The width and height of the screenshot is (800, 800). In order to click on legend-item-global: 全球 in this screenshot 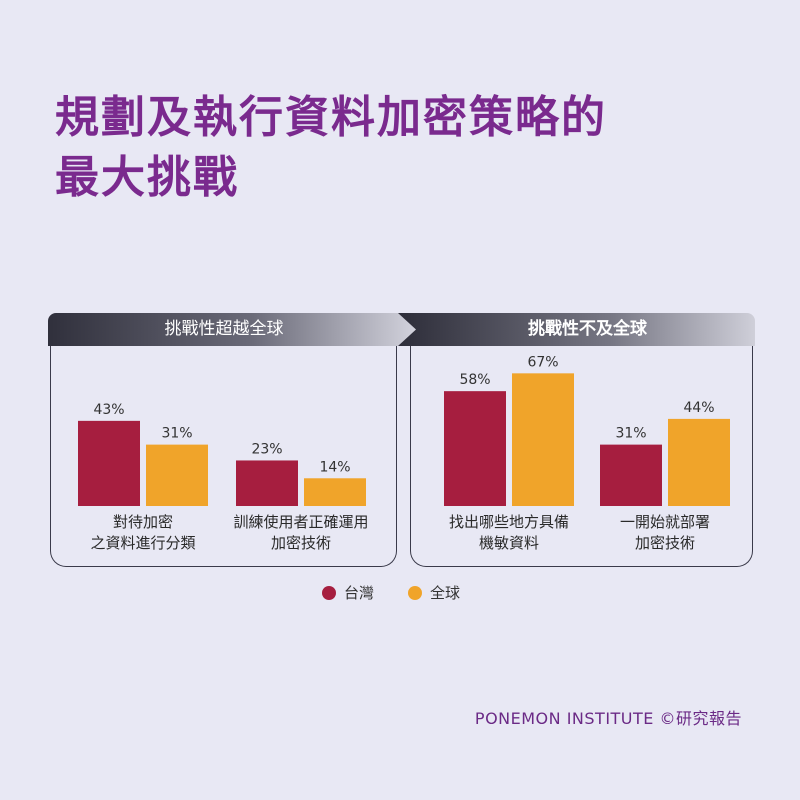, I will do `click(434, 592)`.